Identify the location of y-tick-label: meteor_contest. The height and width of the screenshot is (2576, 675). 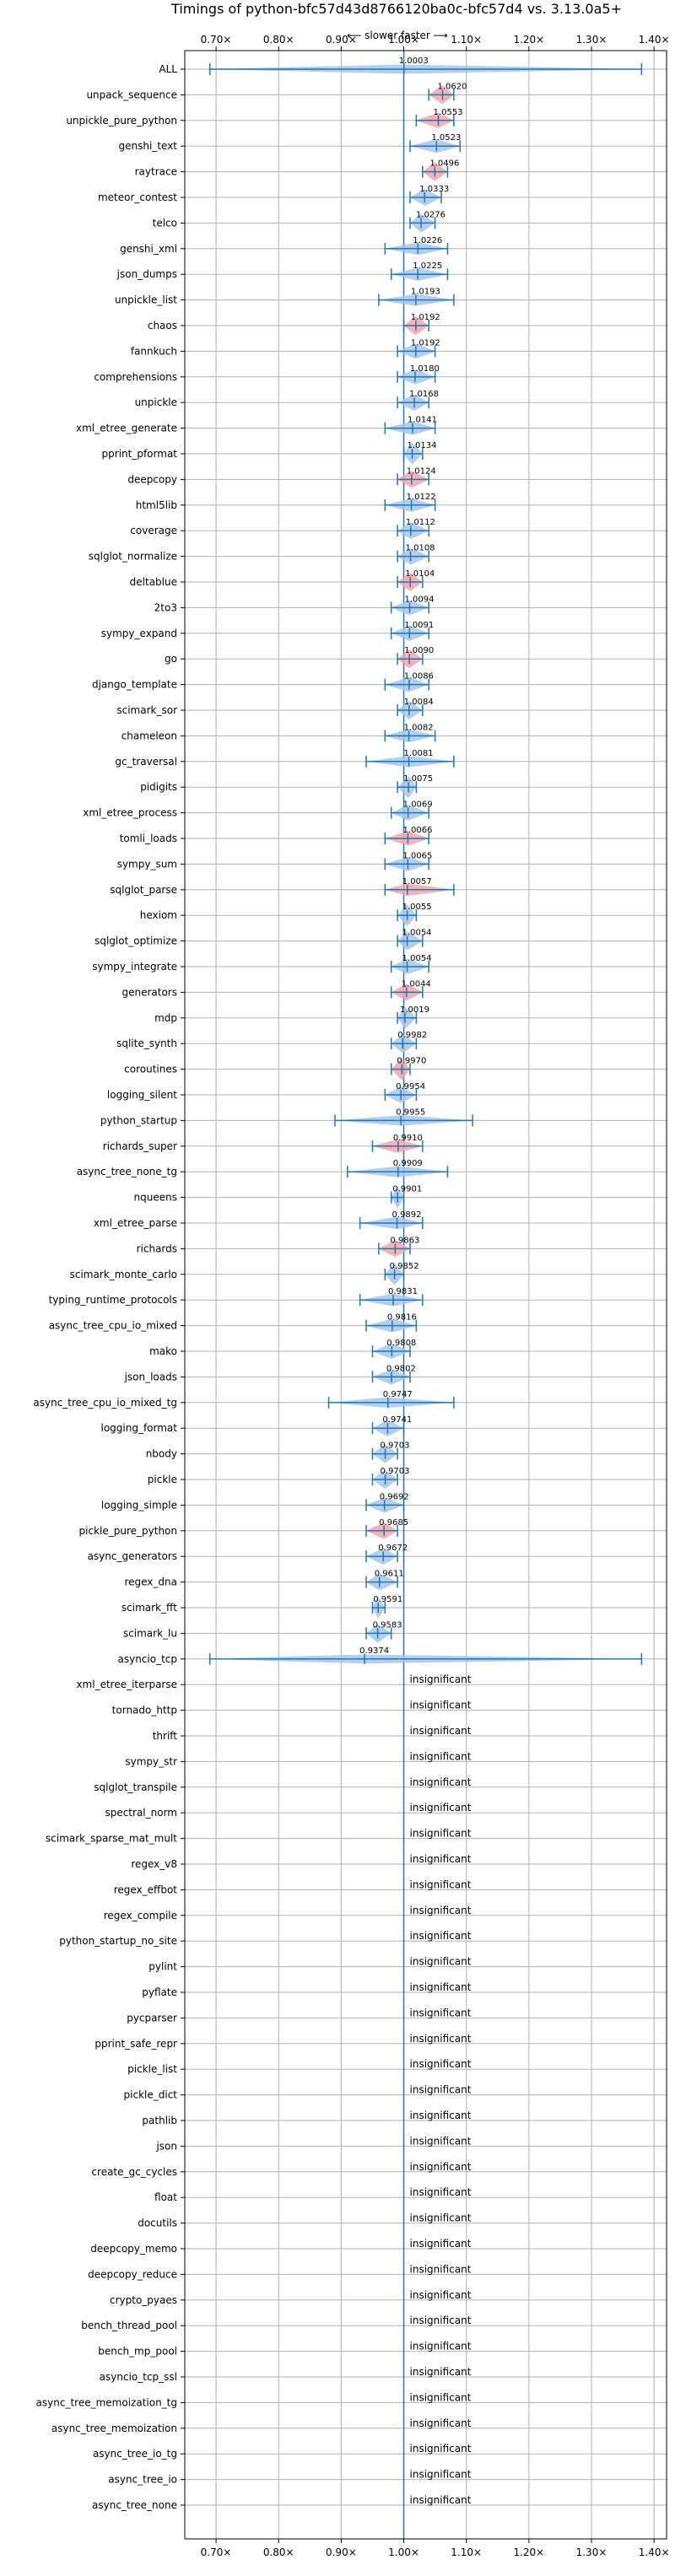
(137, 197).